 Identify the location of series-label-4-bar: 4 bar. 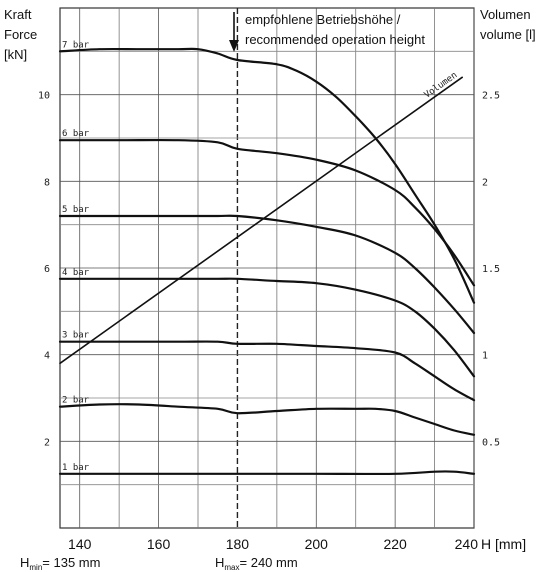
(76, 273).